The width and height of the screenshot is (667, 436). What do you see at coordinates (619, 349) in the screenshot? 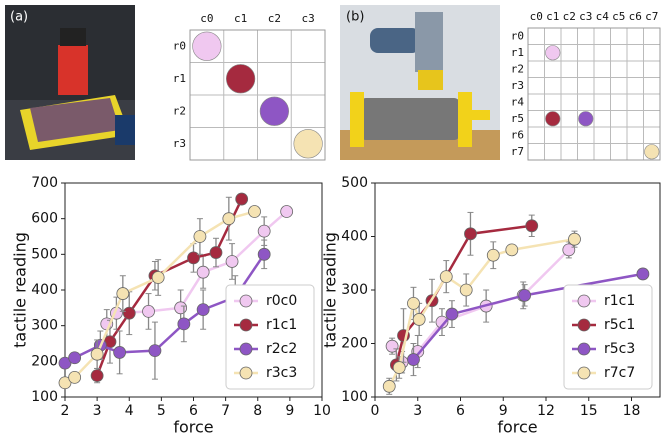
I see `legend-label: r5c3` at bounding box center [619, 349].